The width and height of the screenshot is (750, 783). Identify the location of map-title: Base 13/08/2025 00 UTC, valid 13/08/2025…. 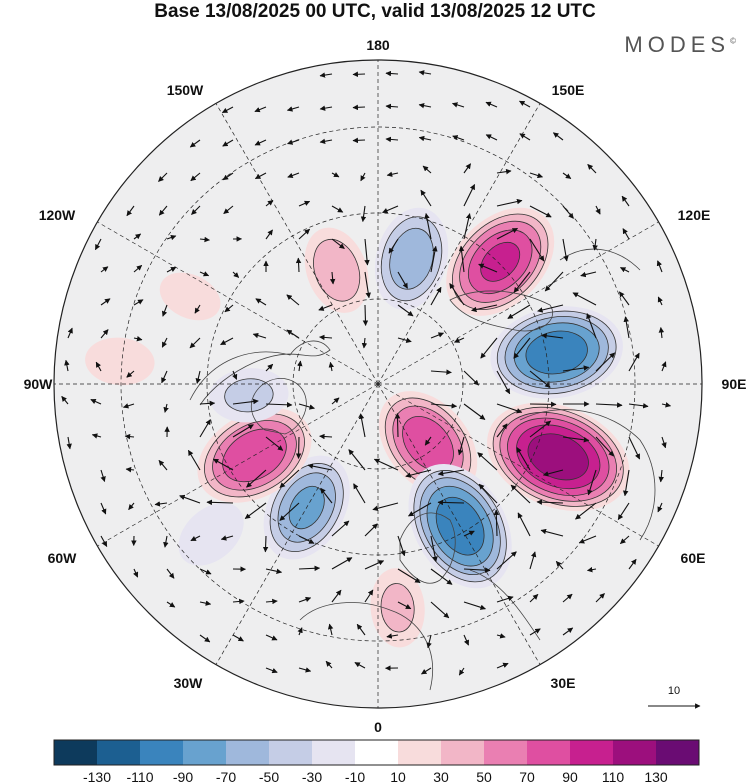
(375, 11).